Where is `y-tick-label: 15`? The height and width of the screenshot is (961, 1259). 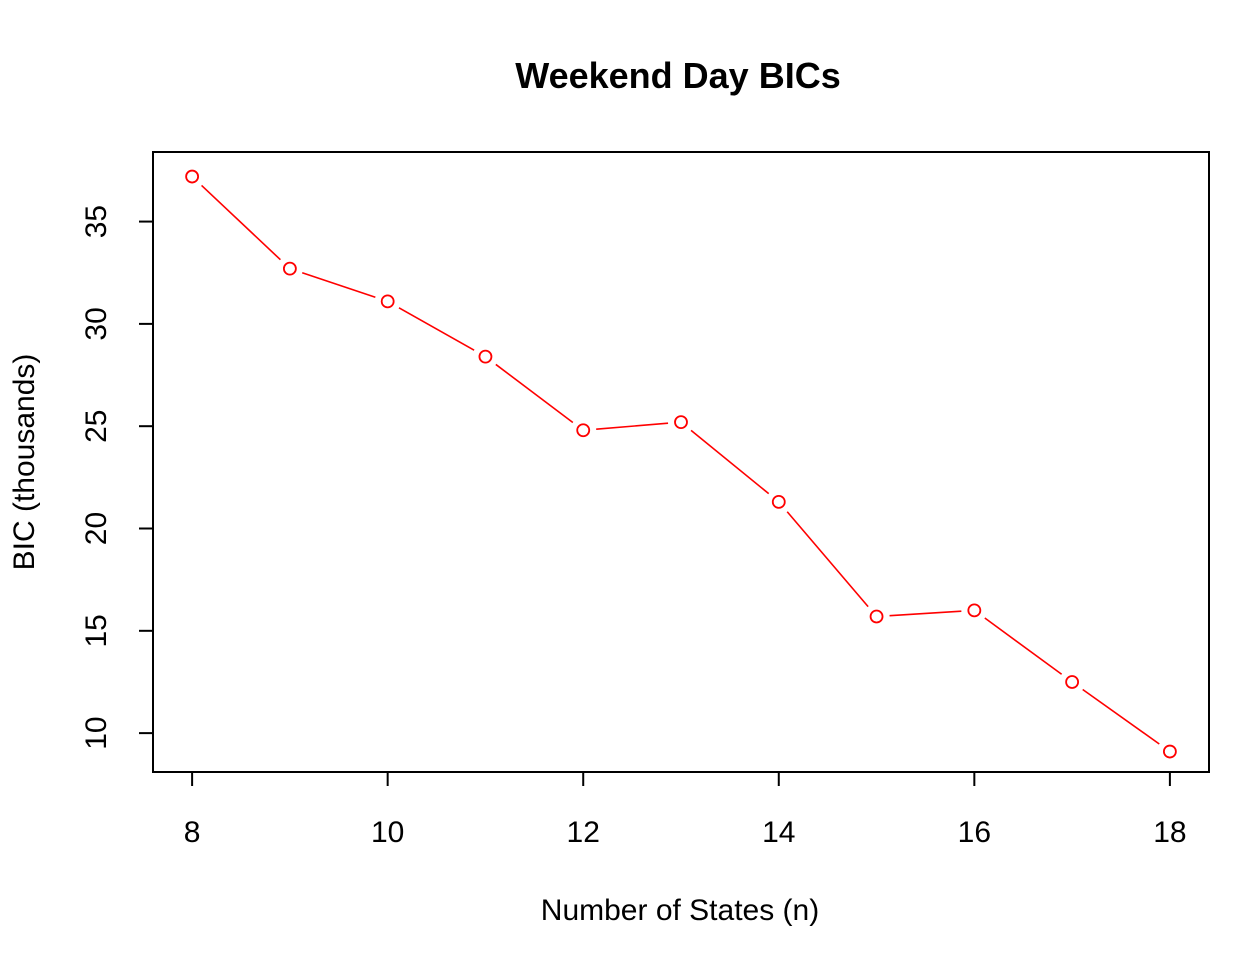
y-tick-label: 15 is located at coordinates (96, 630).